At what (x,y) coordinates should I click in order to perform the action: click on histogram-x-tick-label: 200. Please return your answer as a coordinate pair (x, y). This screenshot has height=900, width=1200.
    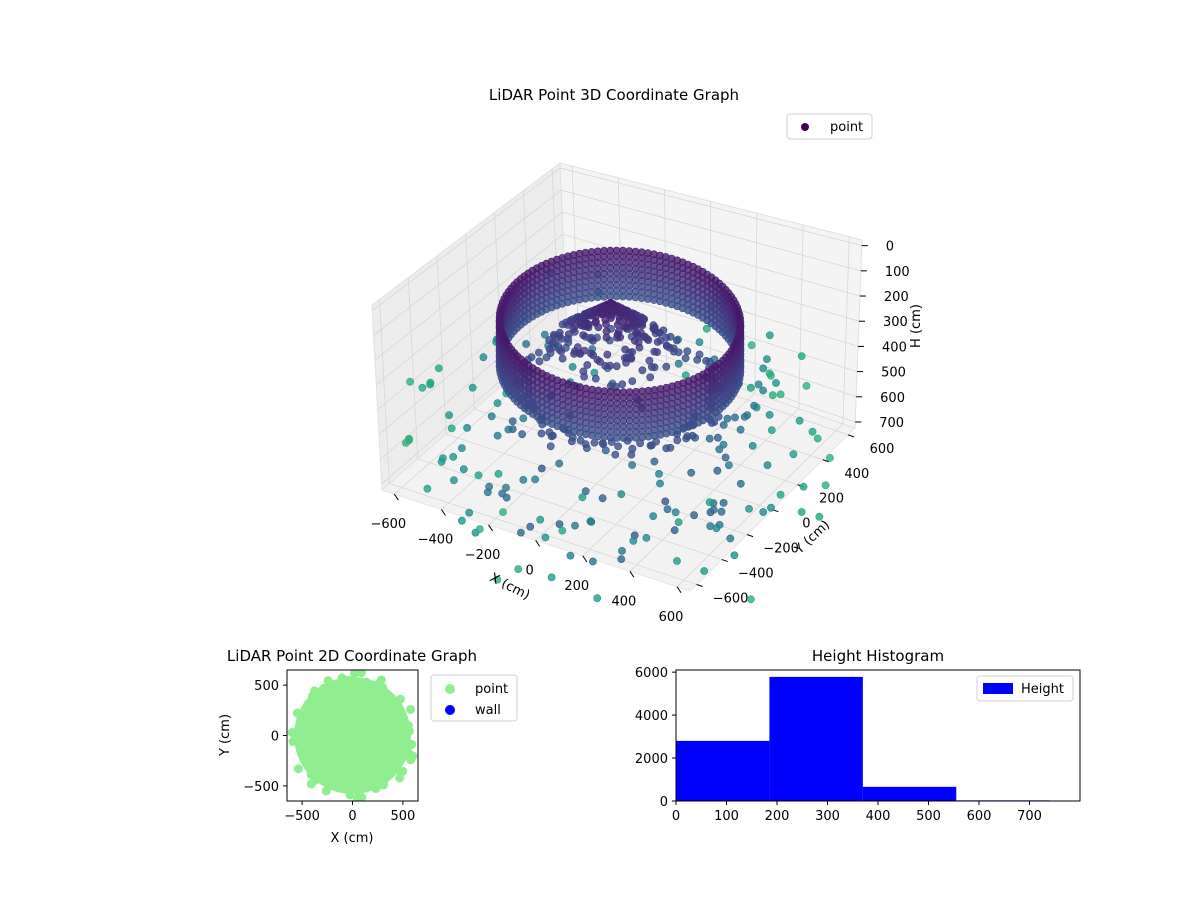
    Looking at the image, I should click on (777, 816).